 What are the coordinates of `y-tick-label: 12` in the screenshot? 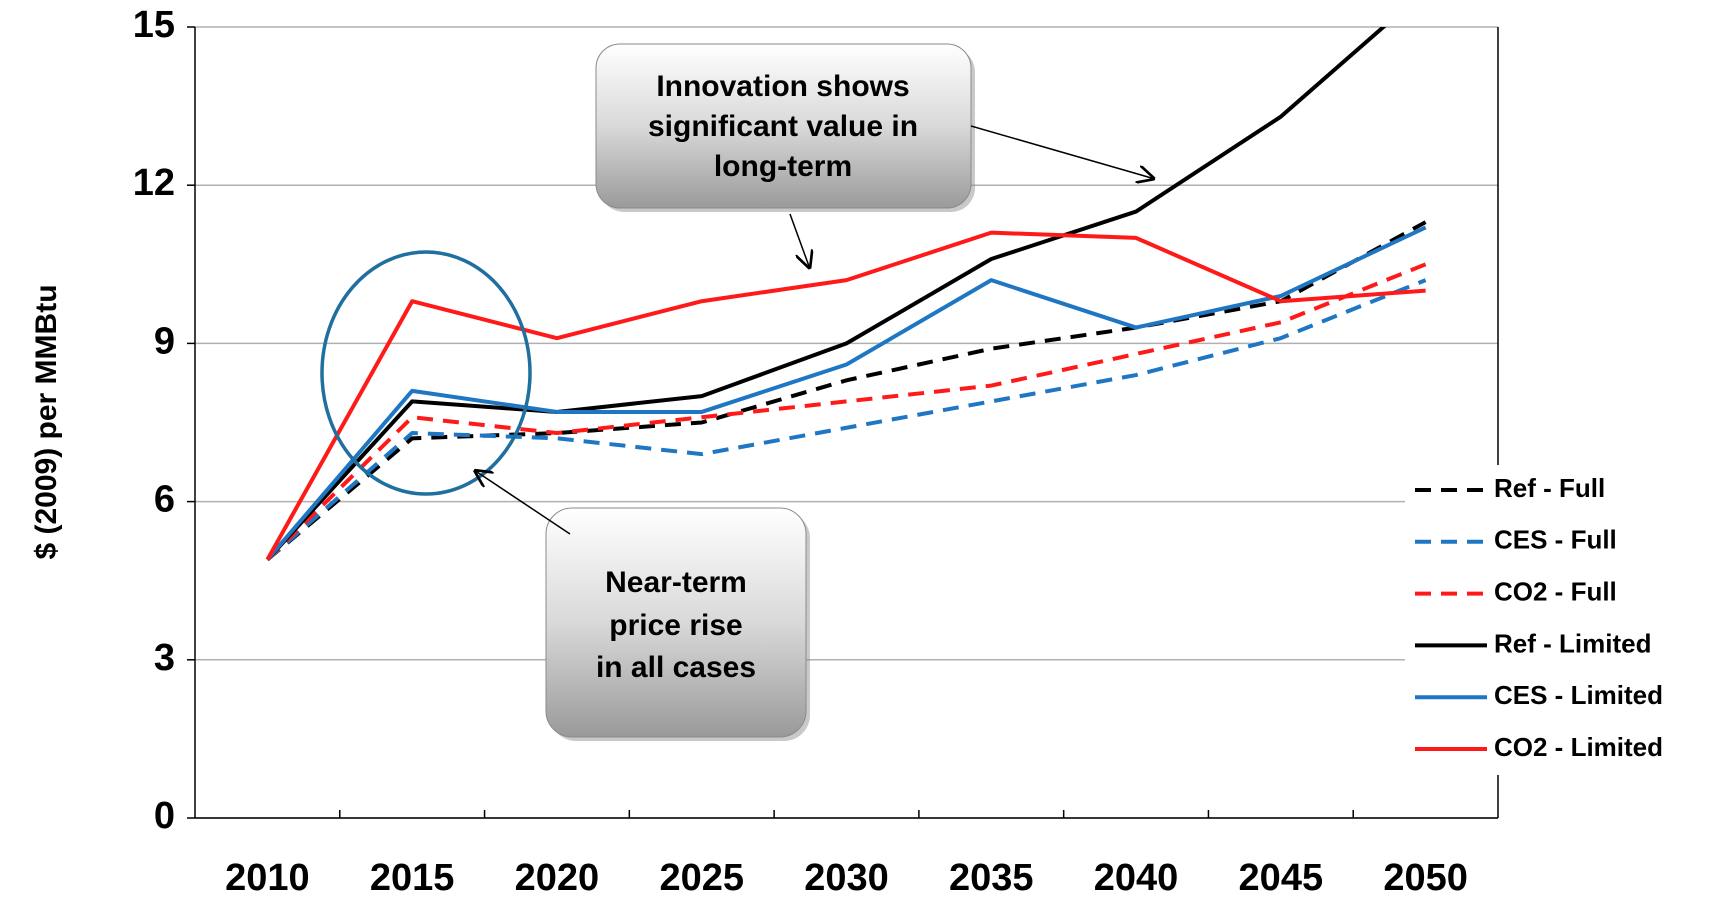 It's located at (154, 183).